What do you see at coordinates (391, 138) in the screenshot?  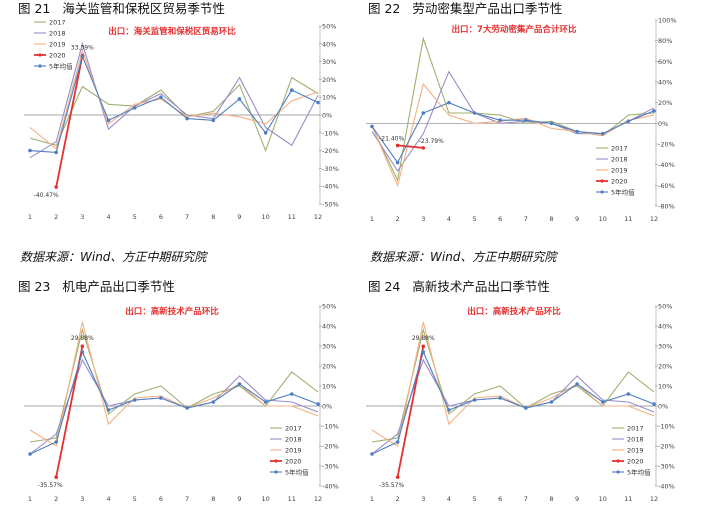 I see `data-label: -21.40%` at bounding box center [391, 138].